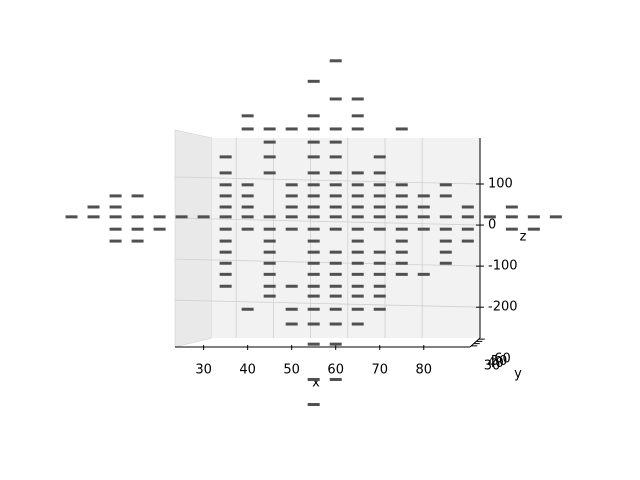 The width and height of the screenshot is (640, 480). Describe the element at coordinates (316, 383) in the screenshot. I see `x-axis-label: x` at that location.